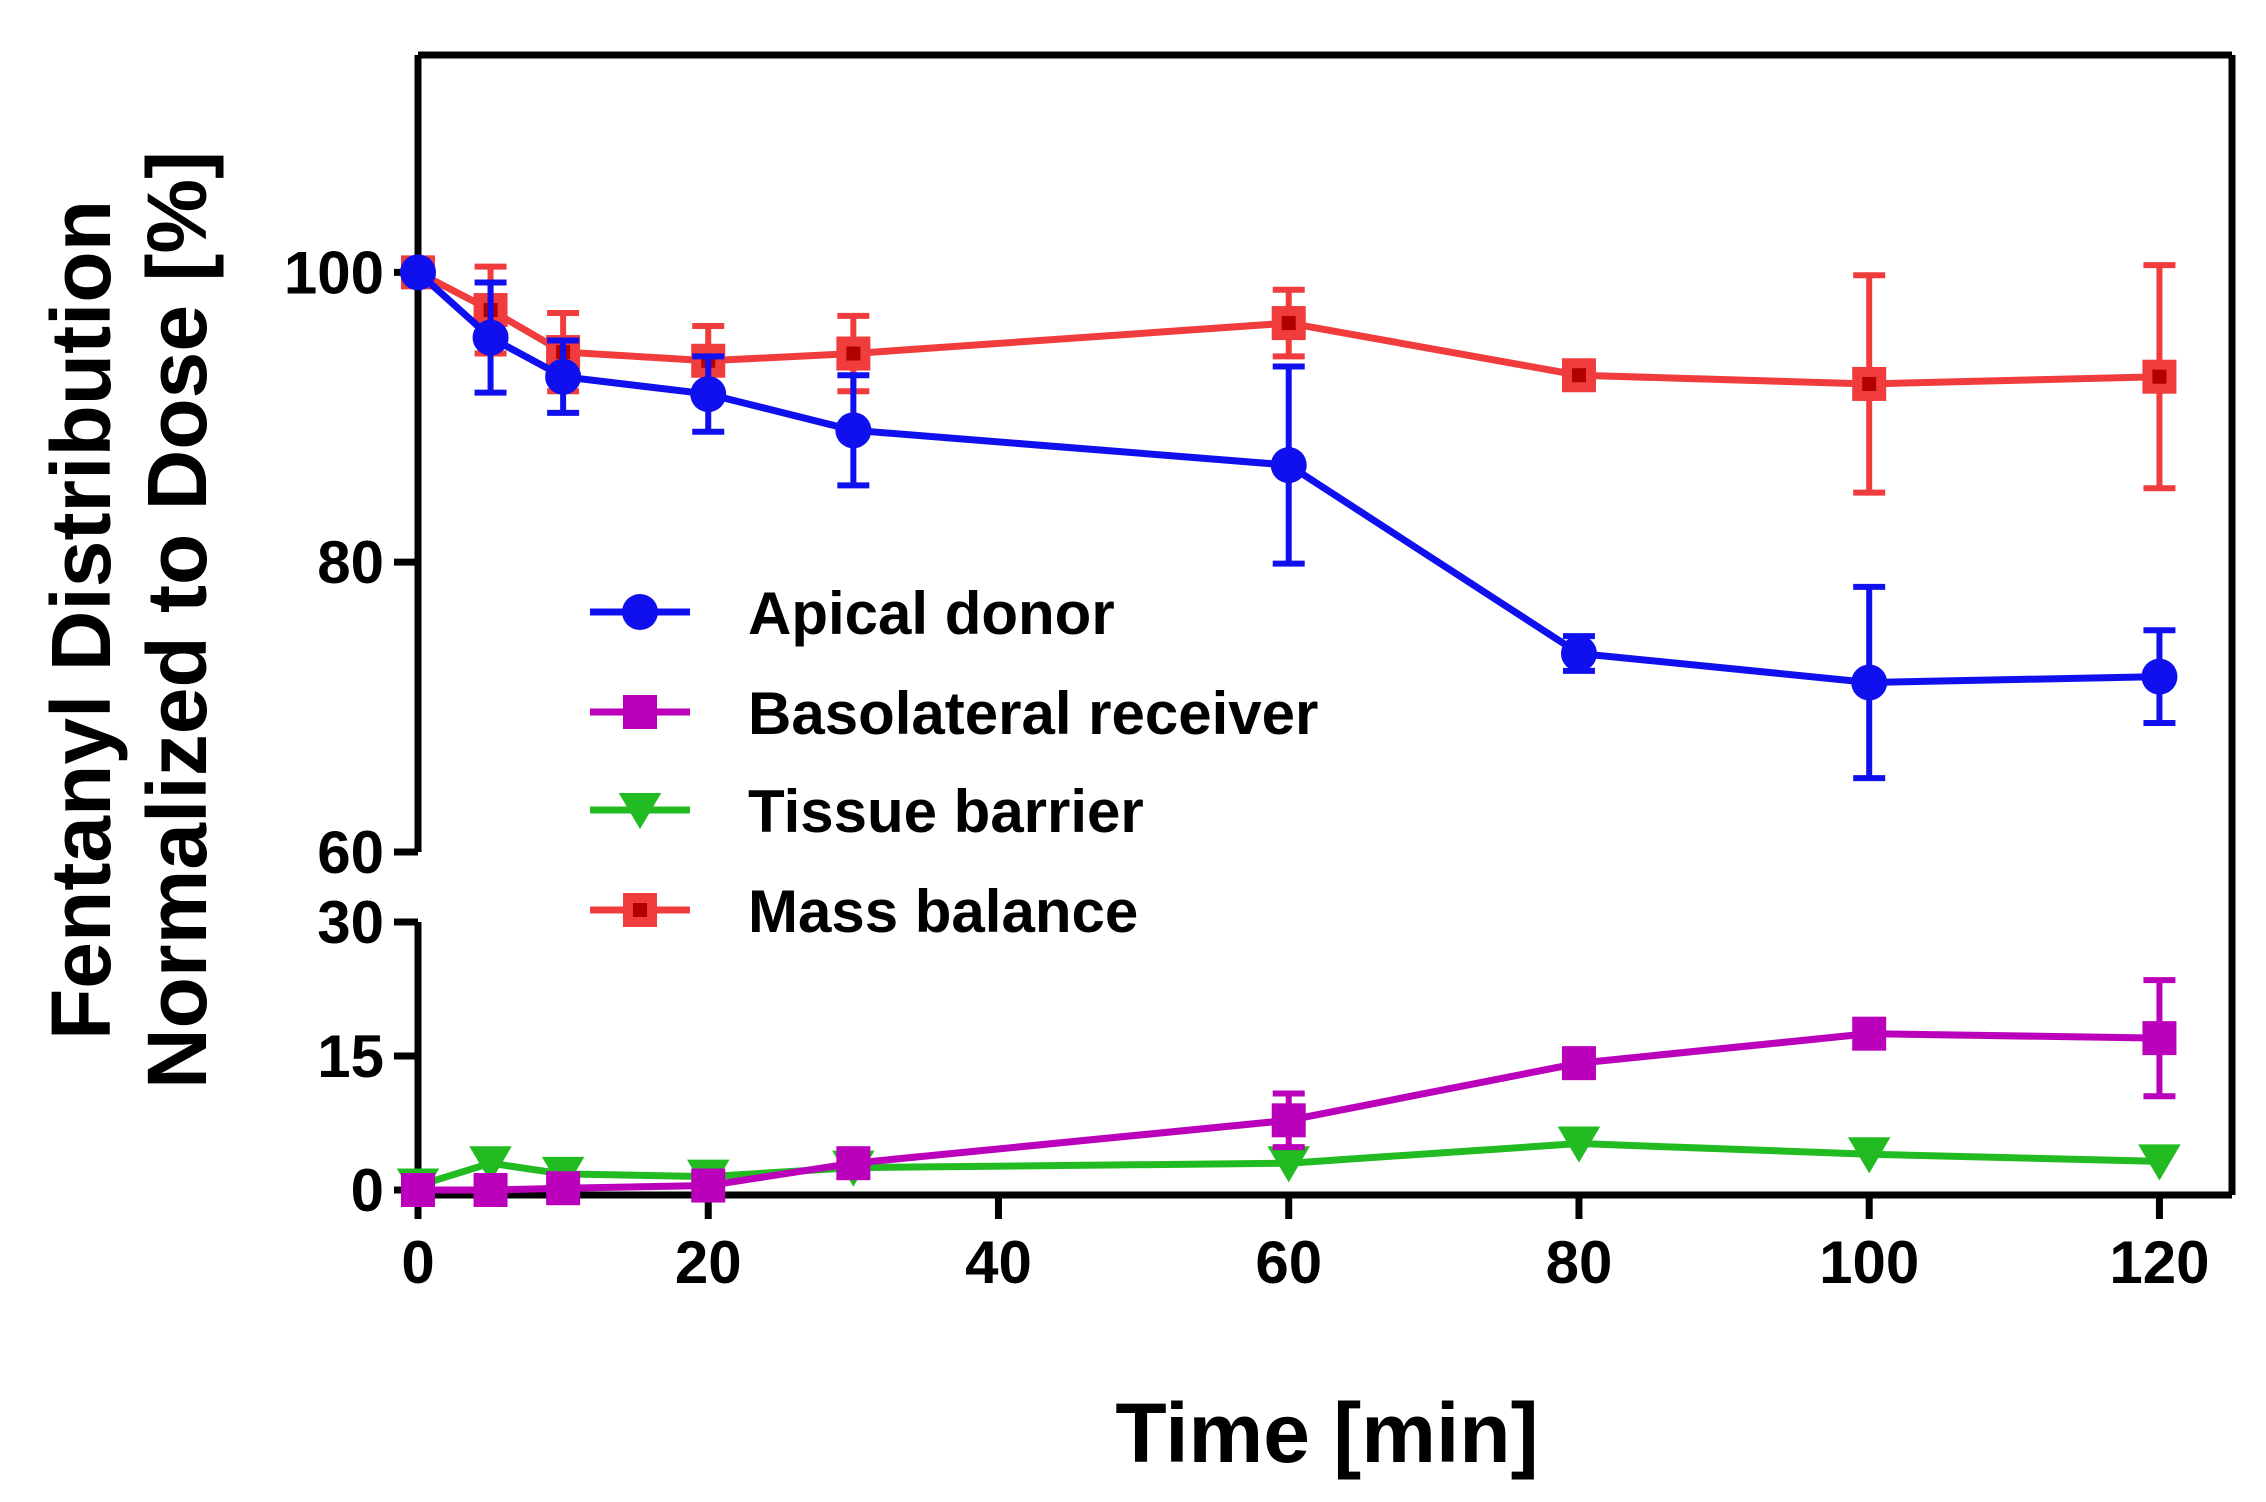 The height and width of the screenshot is (1502, 2266). Describe the element at coordinates (350, 1056) in the screenshot. I see `y-lower-tick-label-15: 15` at that location.